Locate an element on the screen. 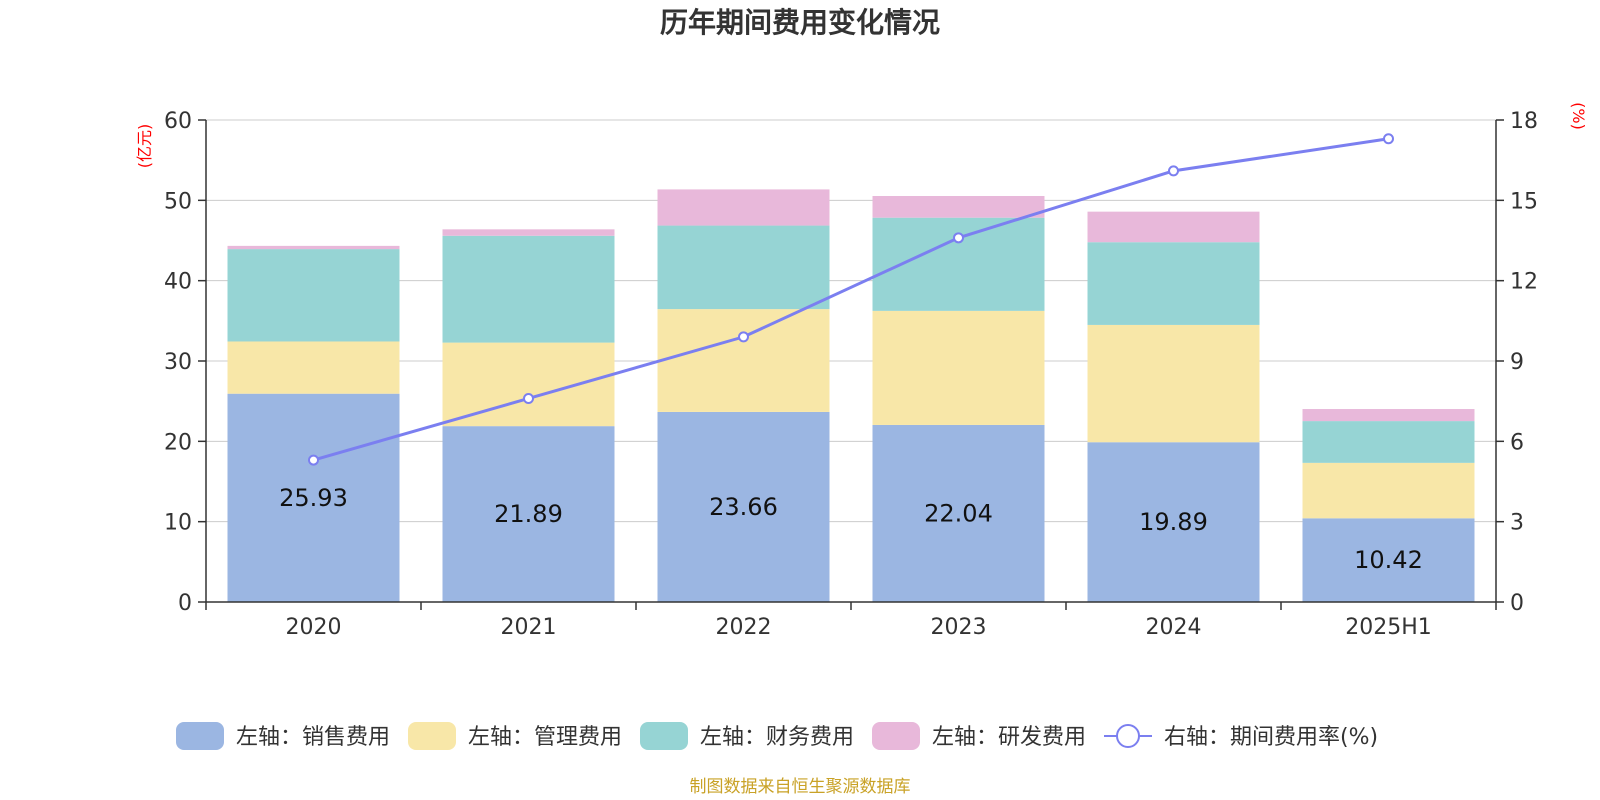  bar-value-label: 19.89 is located at coordinates (1173, 522).